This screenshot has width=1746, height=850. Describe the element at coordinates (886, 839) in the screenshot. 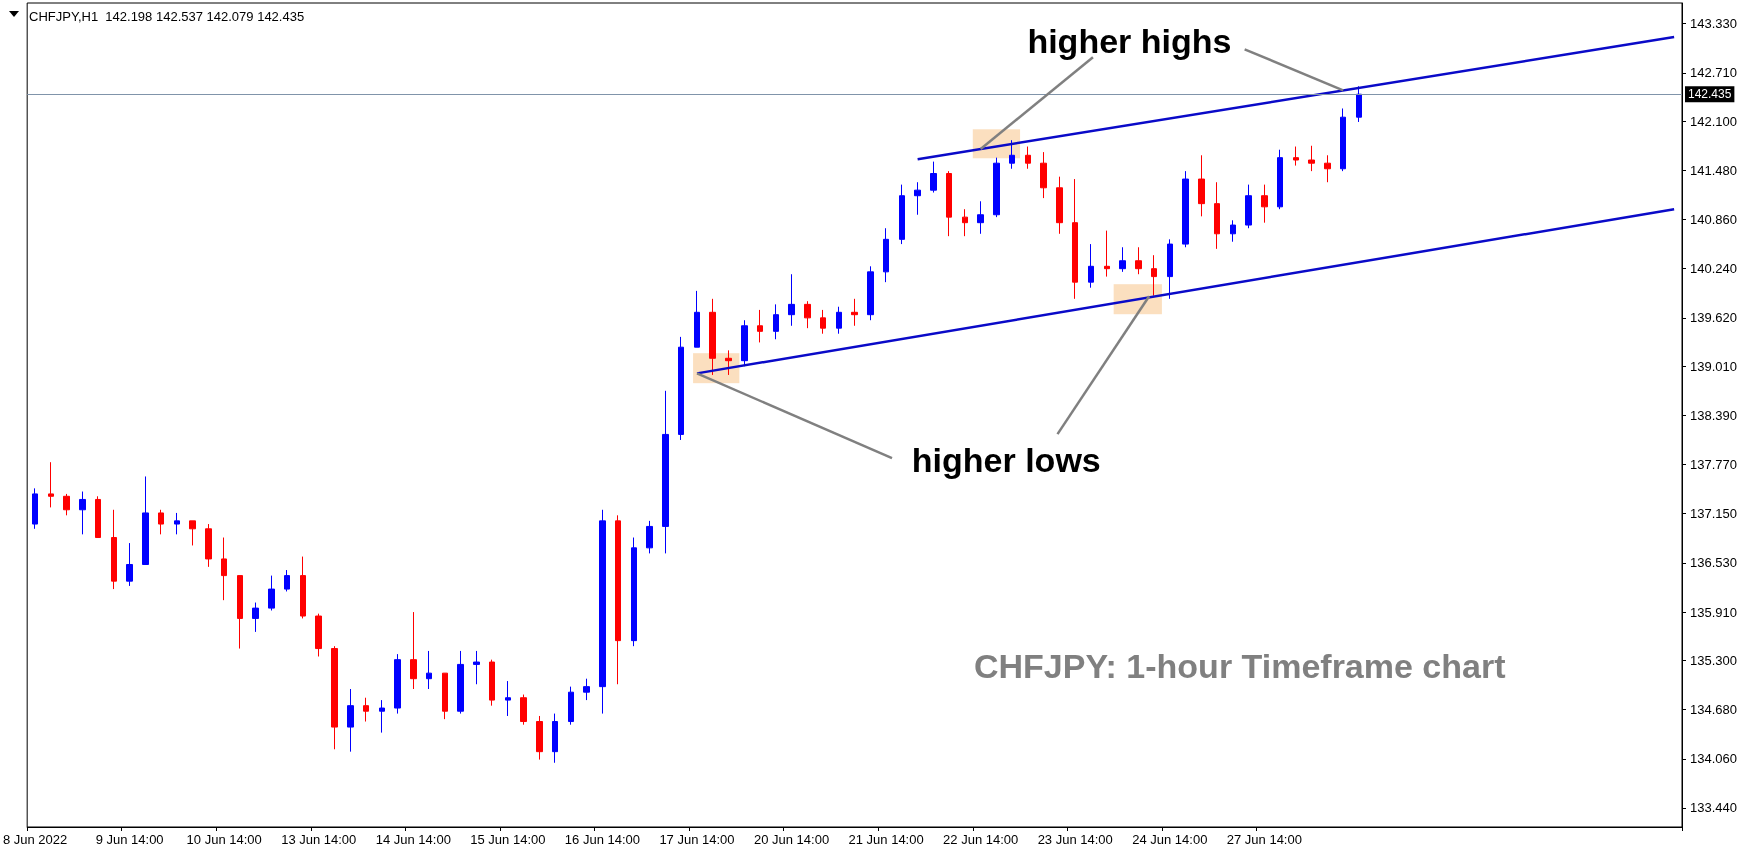

I see `x-tick-label: 21 Jun 14:00` at that location.